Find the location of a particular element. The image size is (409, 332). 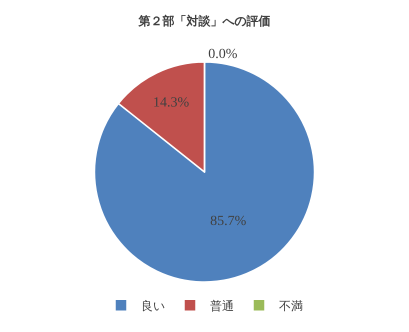

legend-label: 良い is located at coordinates (153, 305).